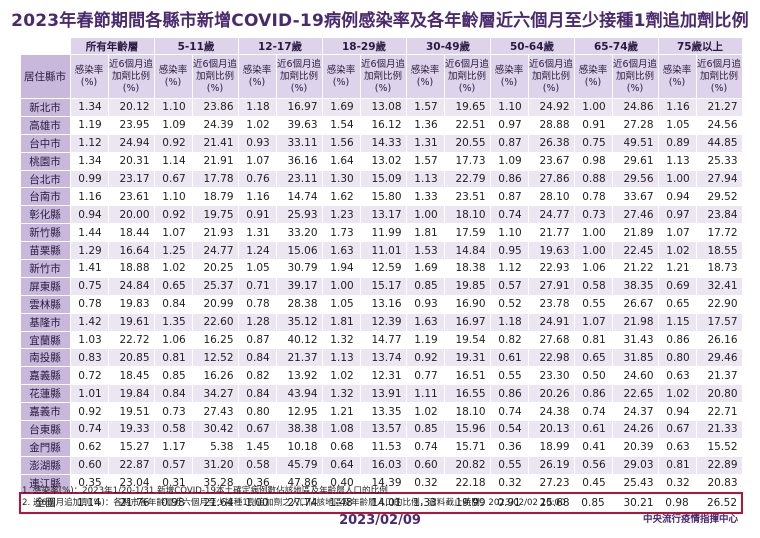 The height and width of the screenshot is (538, 760). What do you see at coordinates (509, 358) in the screenshot?
I see `infection-rate-cell: 0.61` at bounding box center [509, 358].